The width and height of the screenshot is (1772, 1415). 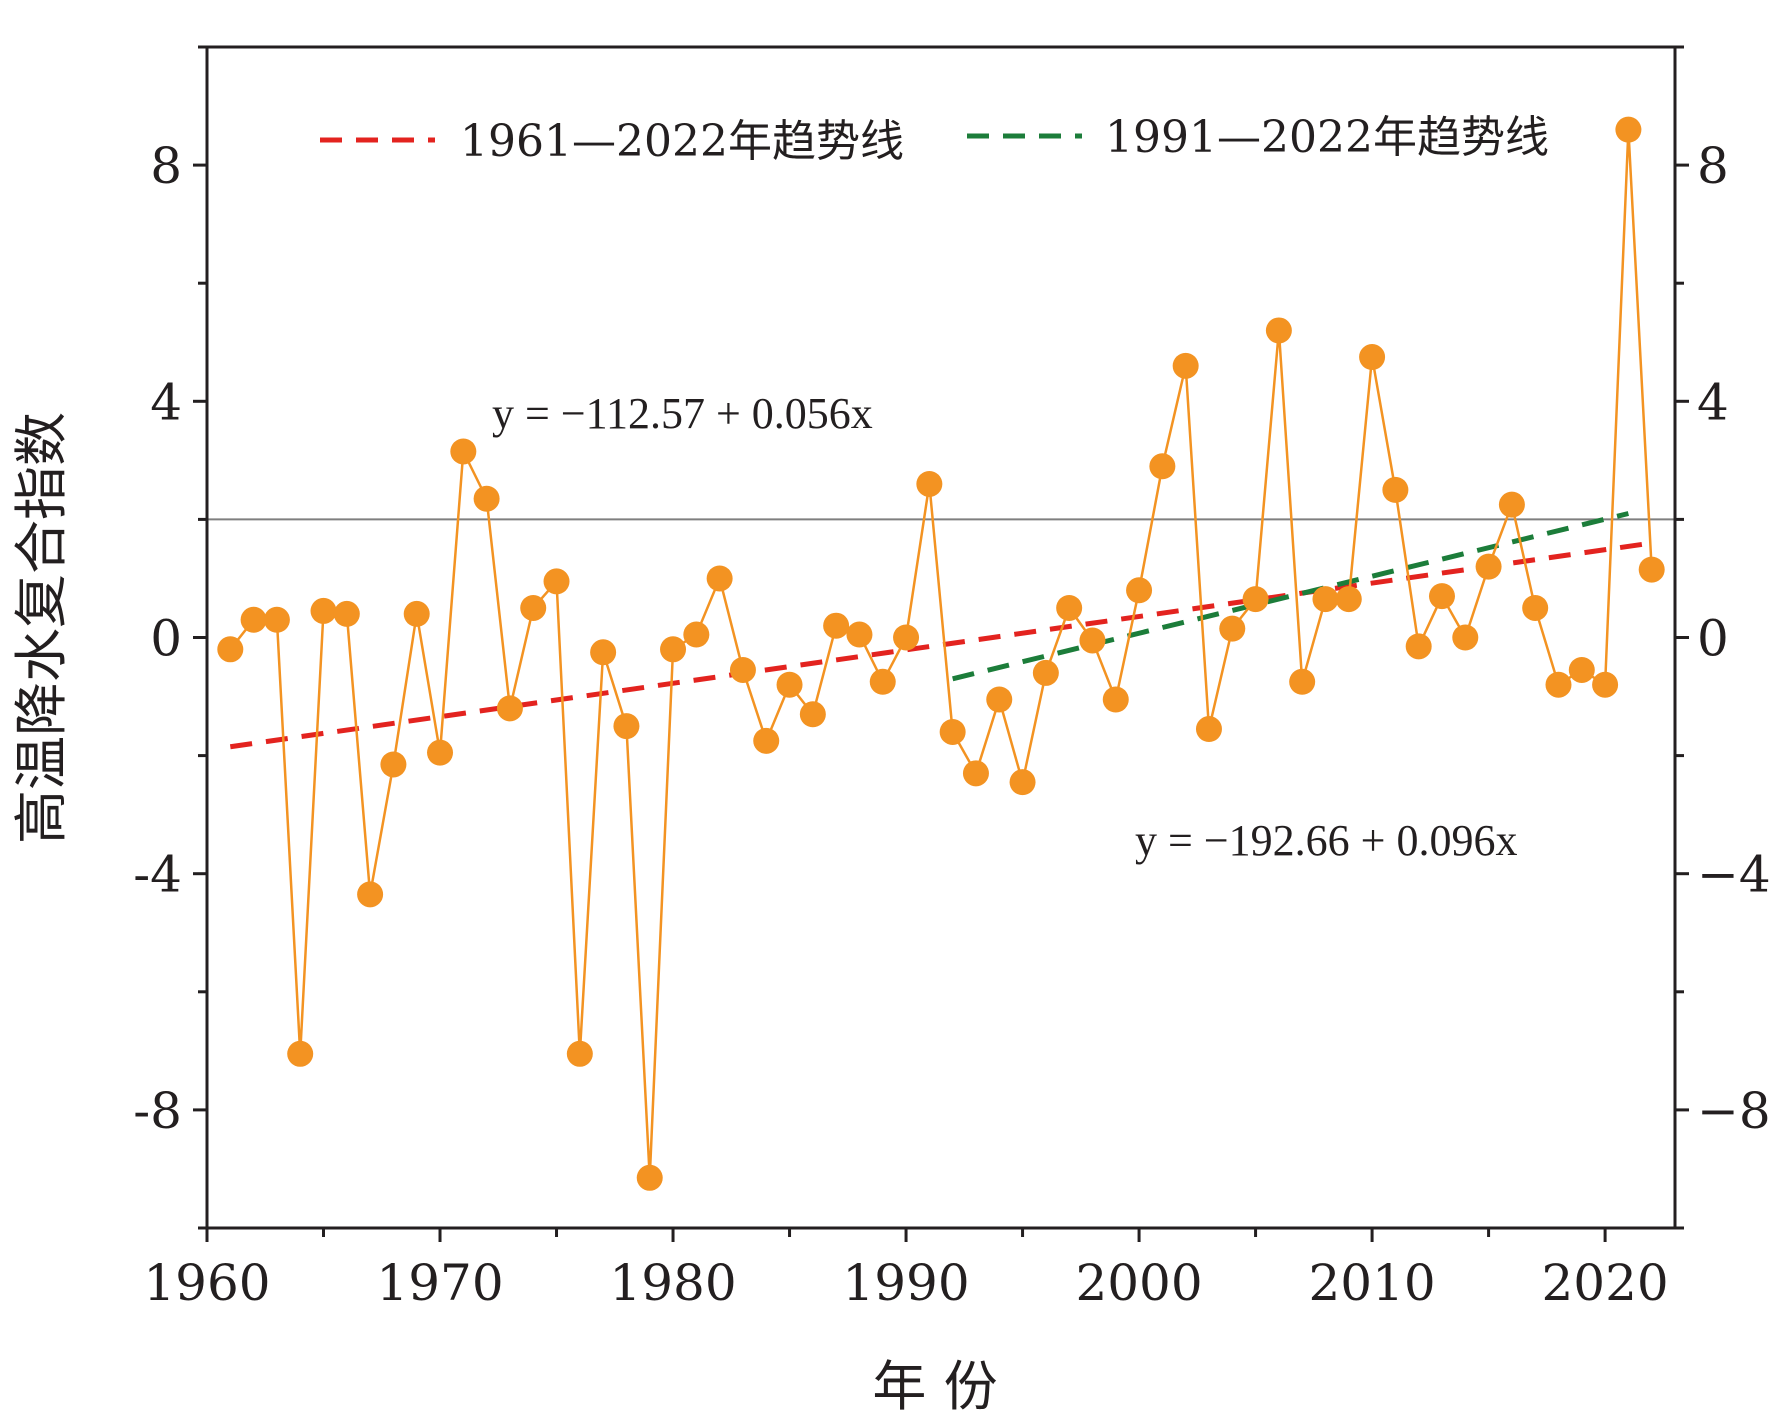 I want to click on y-tick-label-right-0: 0, so click(x=1713, y=639).